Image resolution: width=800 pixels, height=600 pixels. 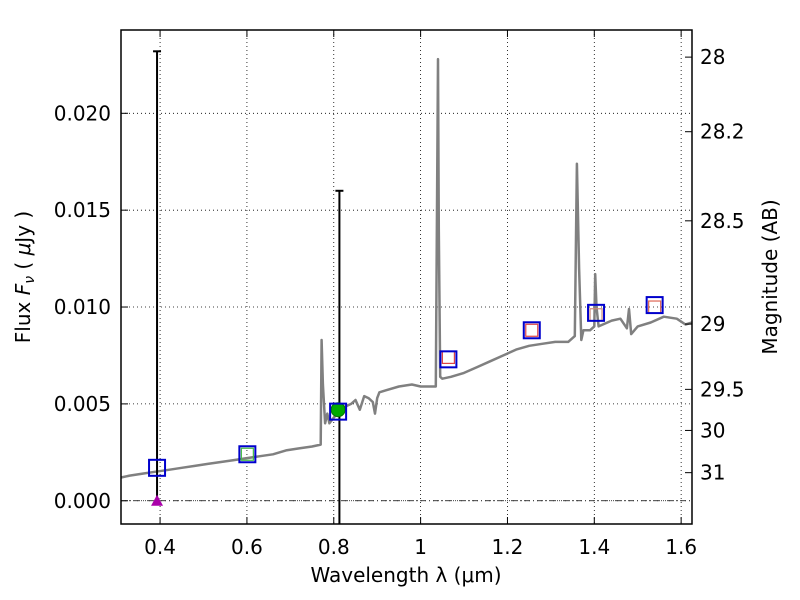 What do you see at coordinates (722, 132) in the screenshot?
I see `right-tick-label-1: 28.2` at bounding box center [722, 132].